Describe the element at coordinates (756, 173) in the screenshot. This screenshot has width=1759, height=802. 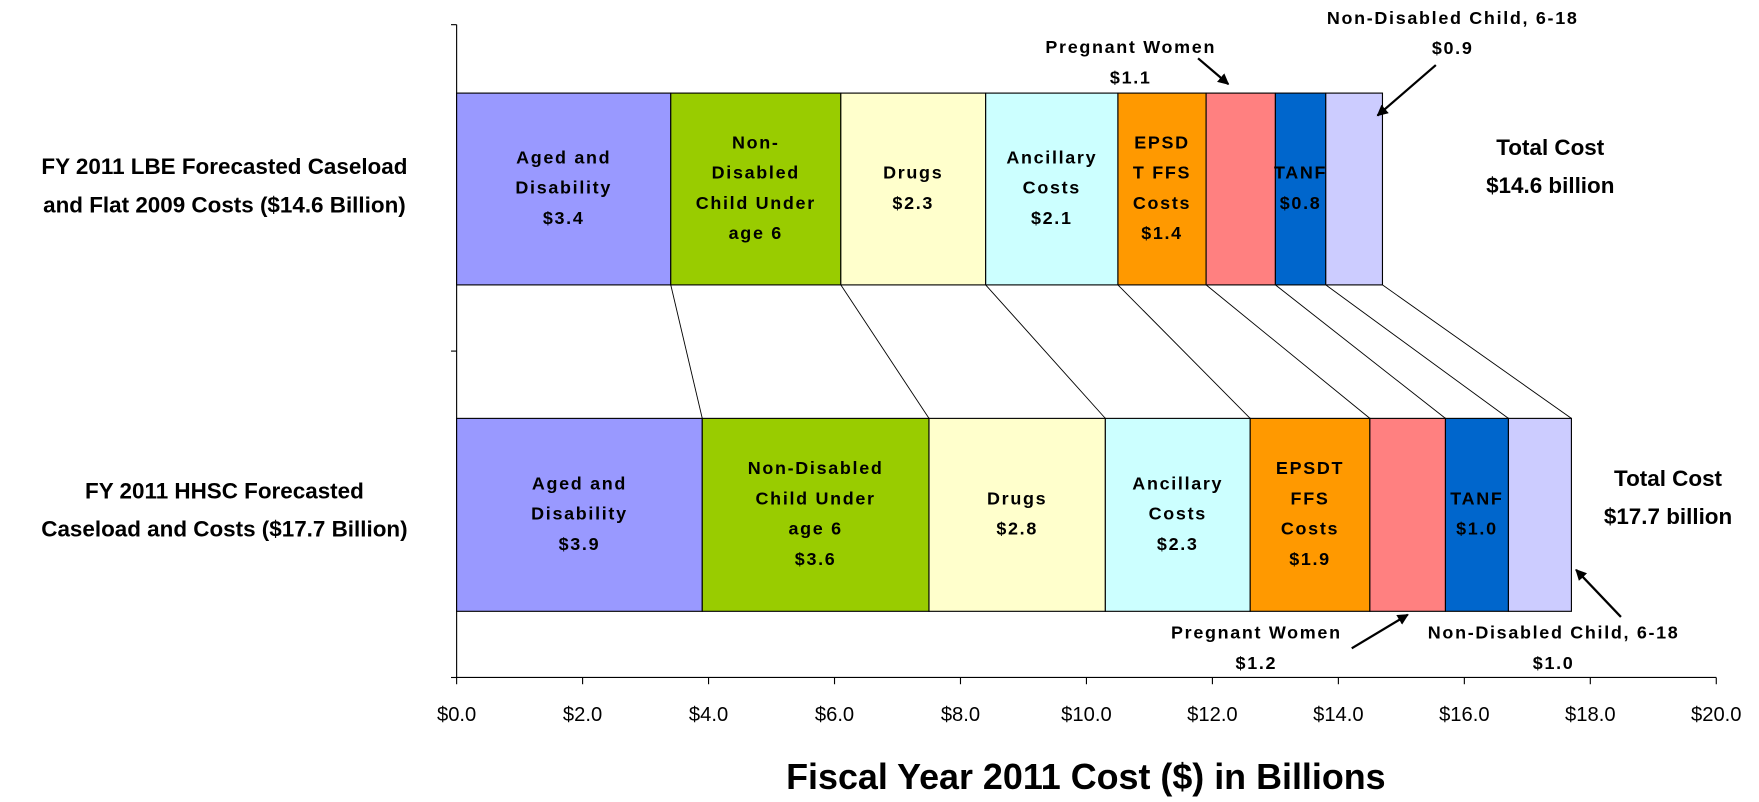
I see `segment-label: Disabled` at that location.